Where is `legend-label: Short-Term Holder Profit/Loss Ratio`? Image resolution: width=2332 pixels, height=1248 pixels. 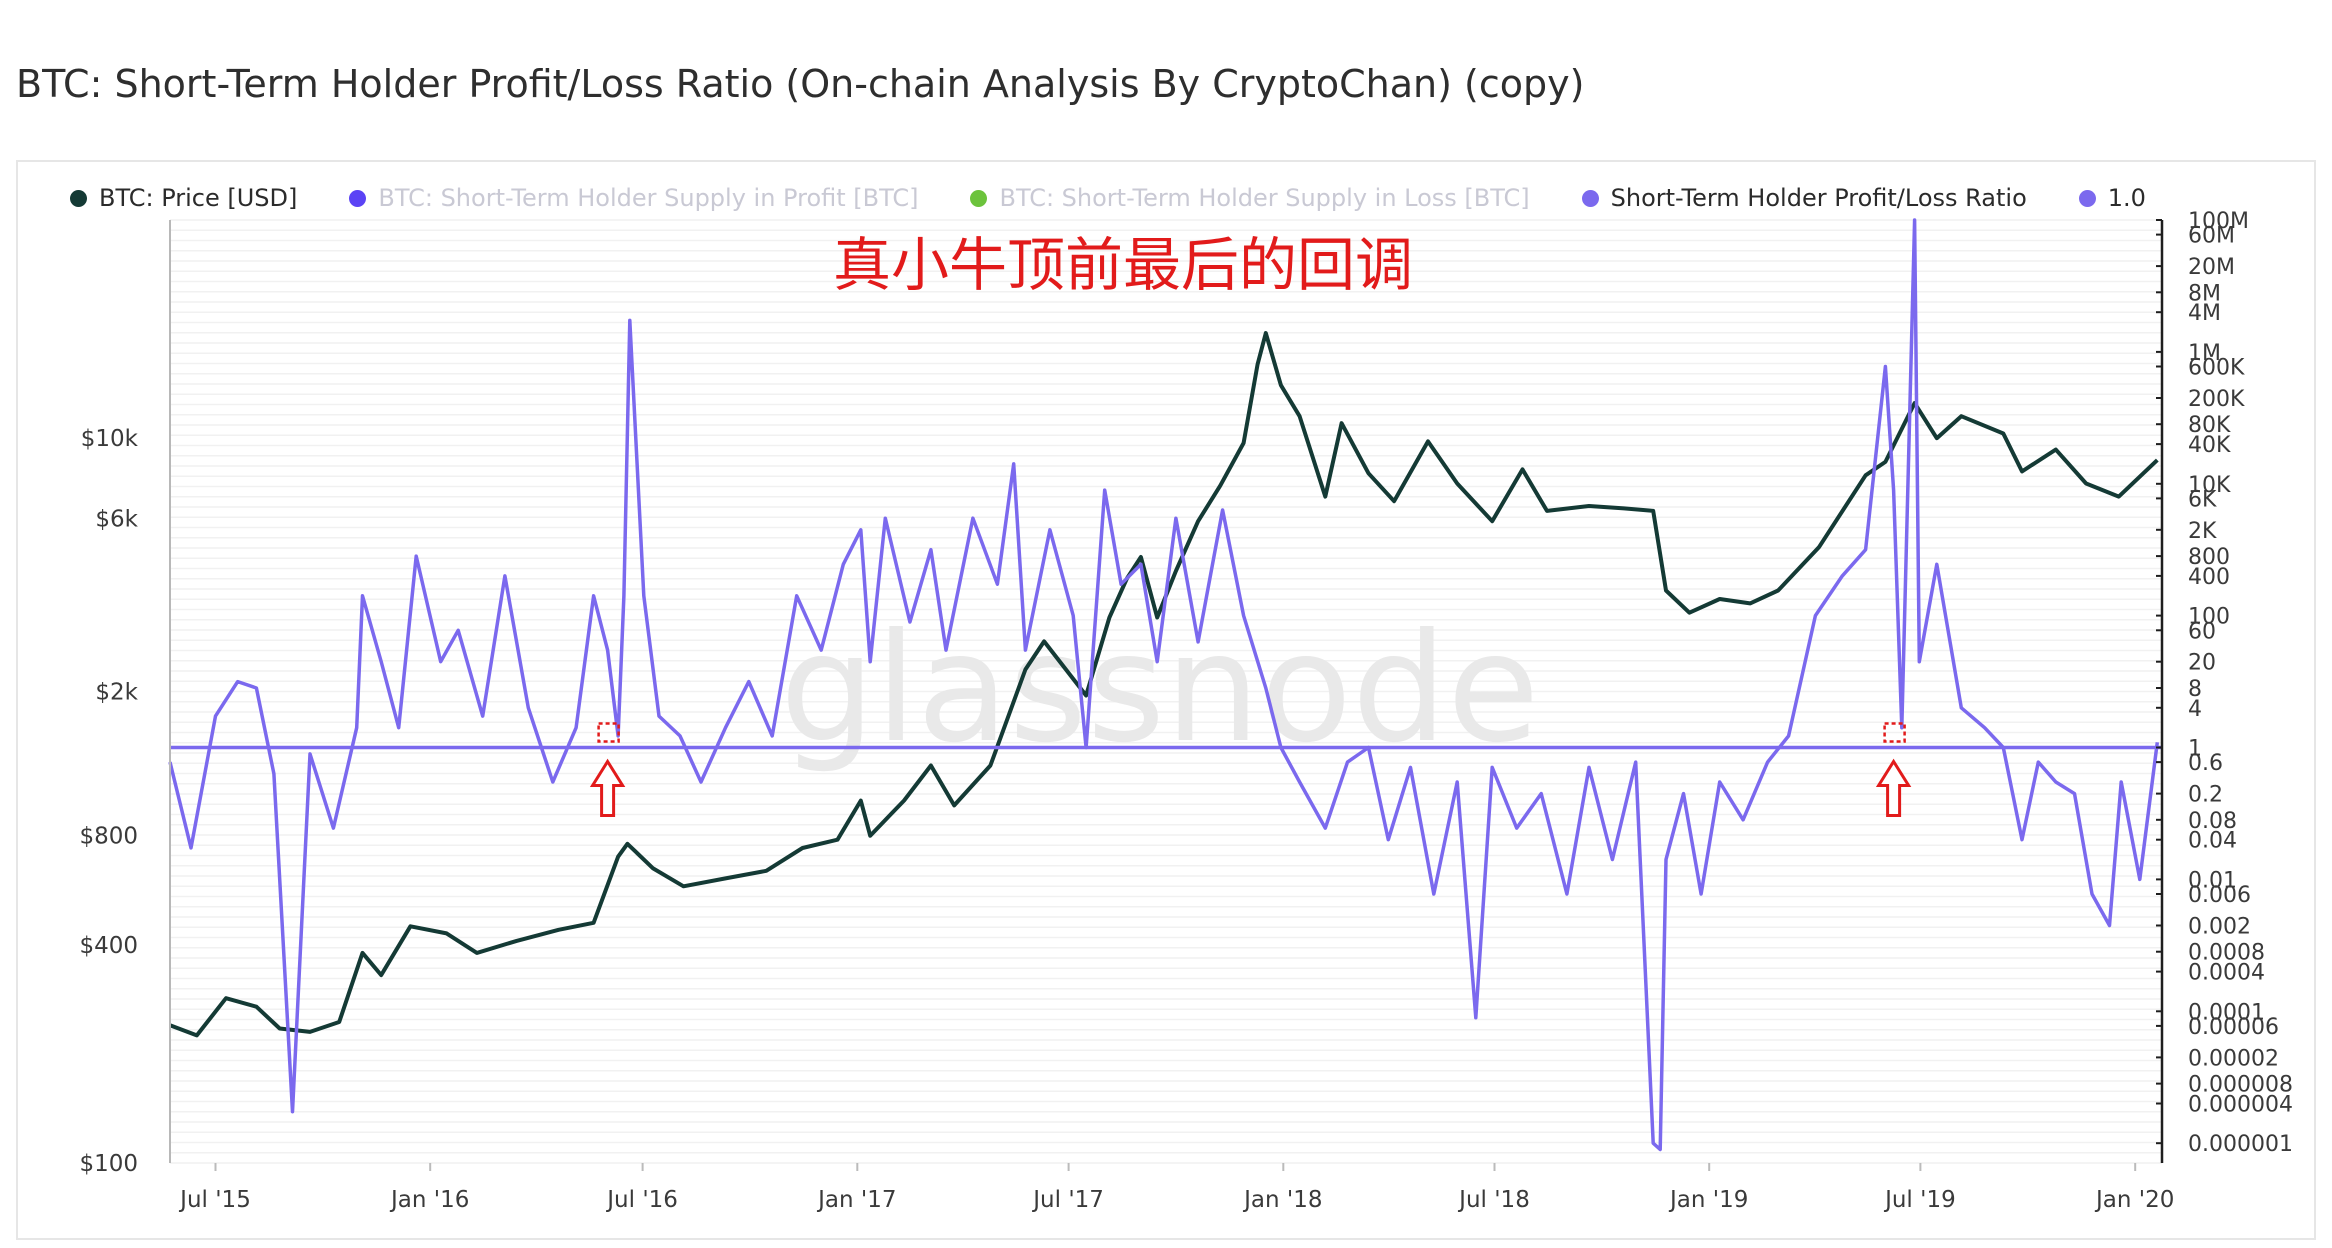 legend-label: Short-Term Holder Profit/Loss Ratio is located at coordinates (1818, 198).